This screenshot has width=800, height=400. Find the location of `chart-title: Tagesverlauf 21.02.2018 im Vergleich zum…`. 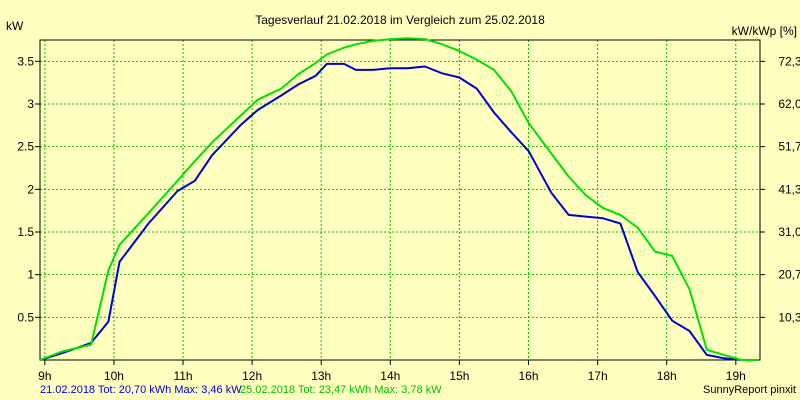

chart-title: Tagesverlauf 21.02.2018 im Vergleich zum… is located at coordinates (400, 20).